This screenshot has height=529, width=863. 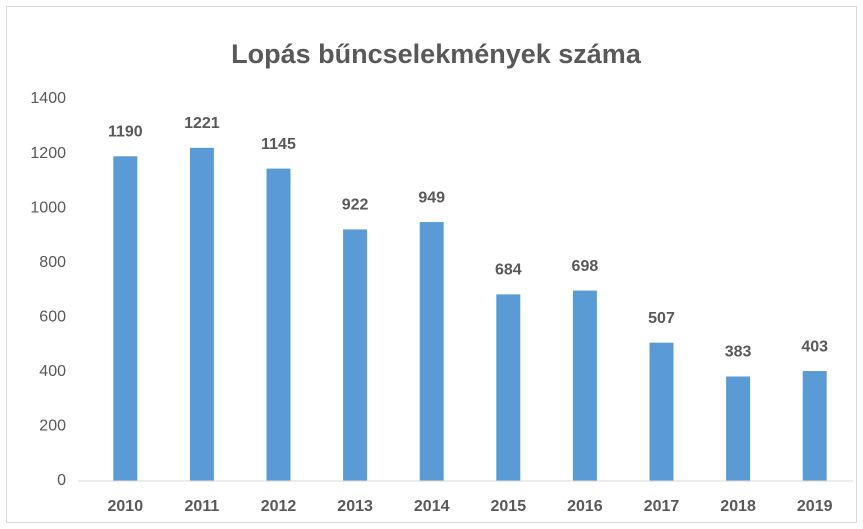 I want to click on data-label: 1145, so click(x=278, y=144).